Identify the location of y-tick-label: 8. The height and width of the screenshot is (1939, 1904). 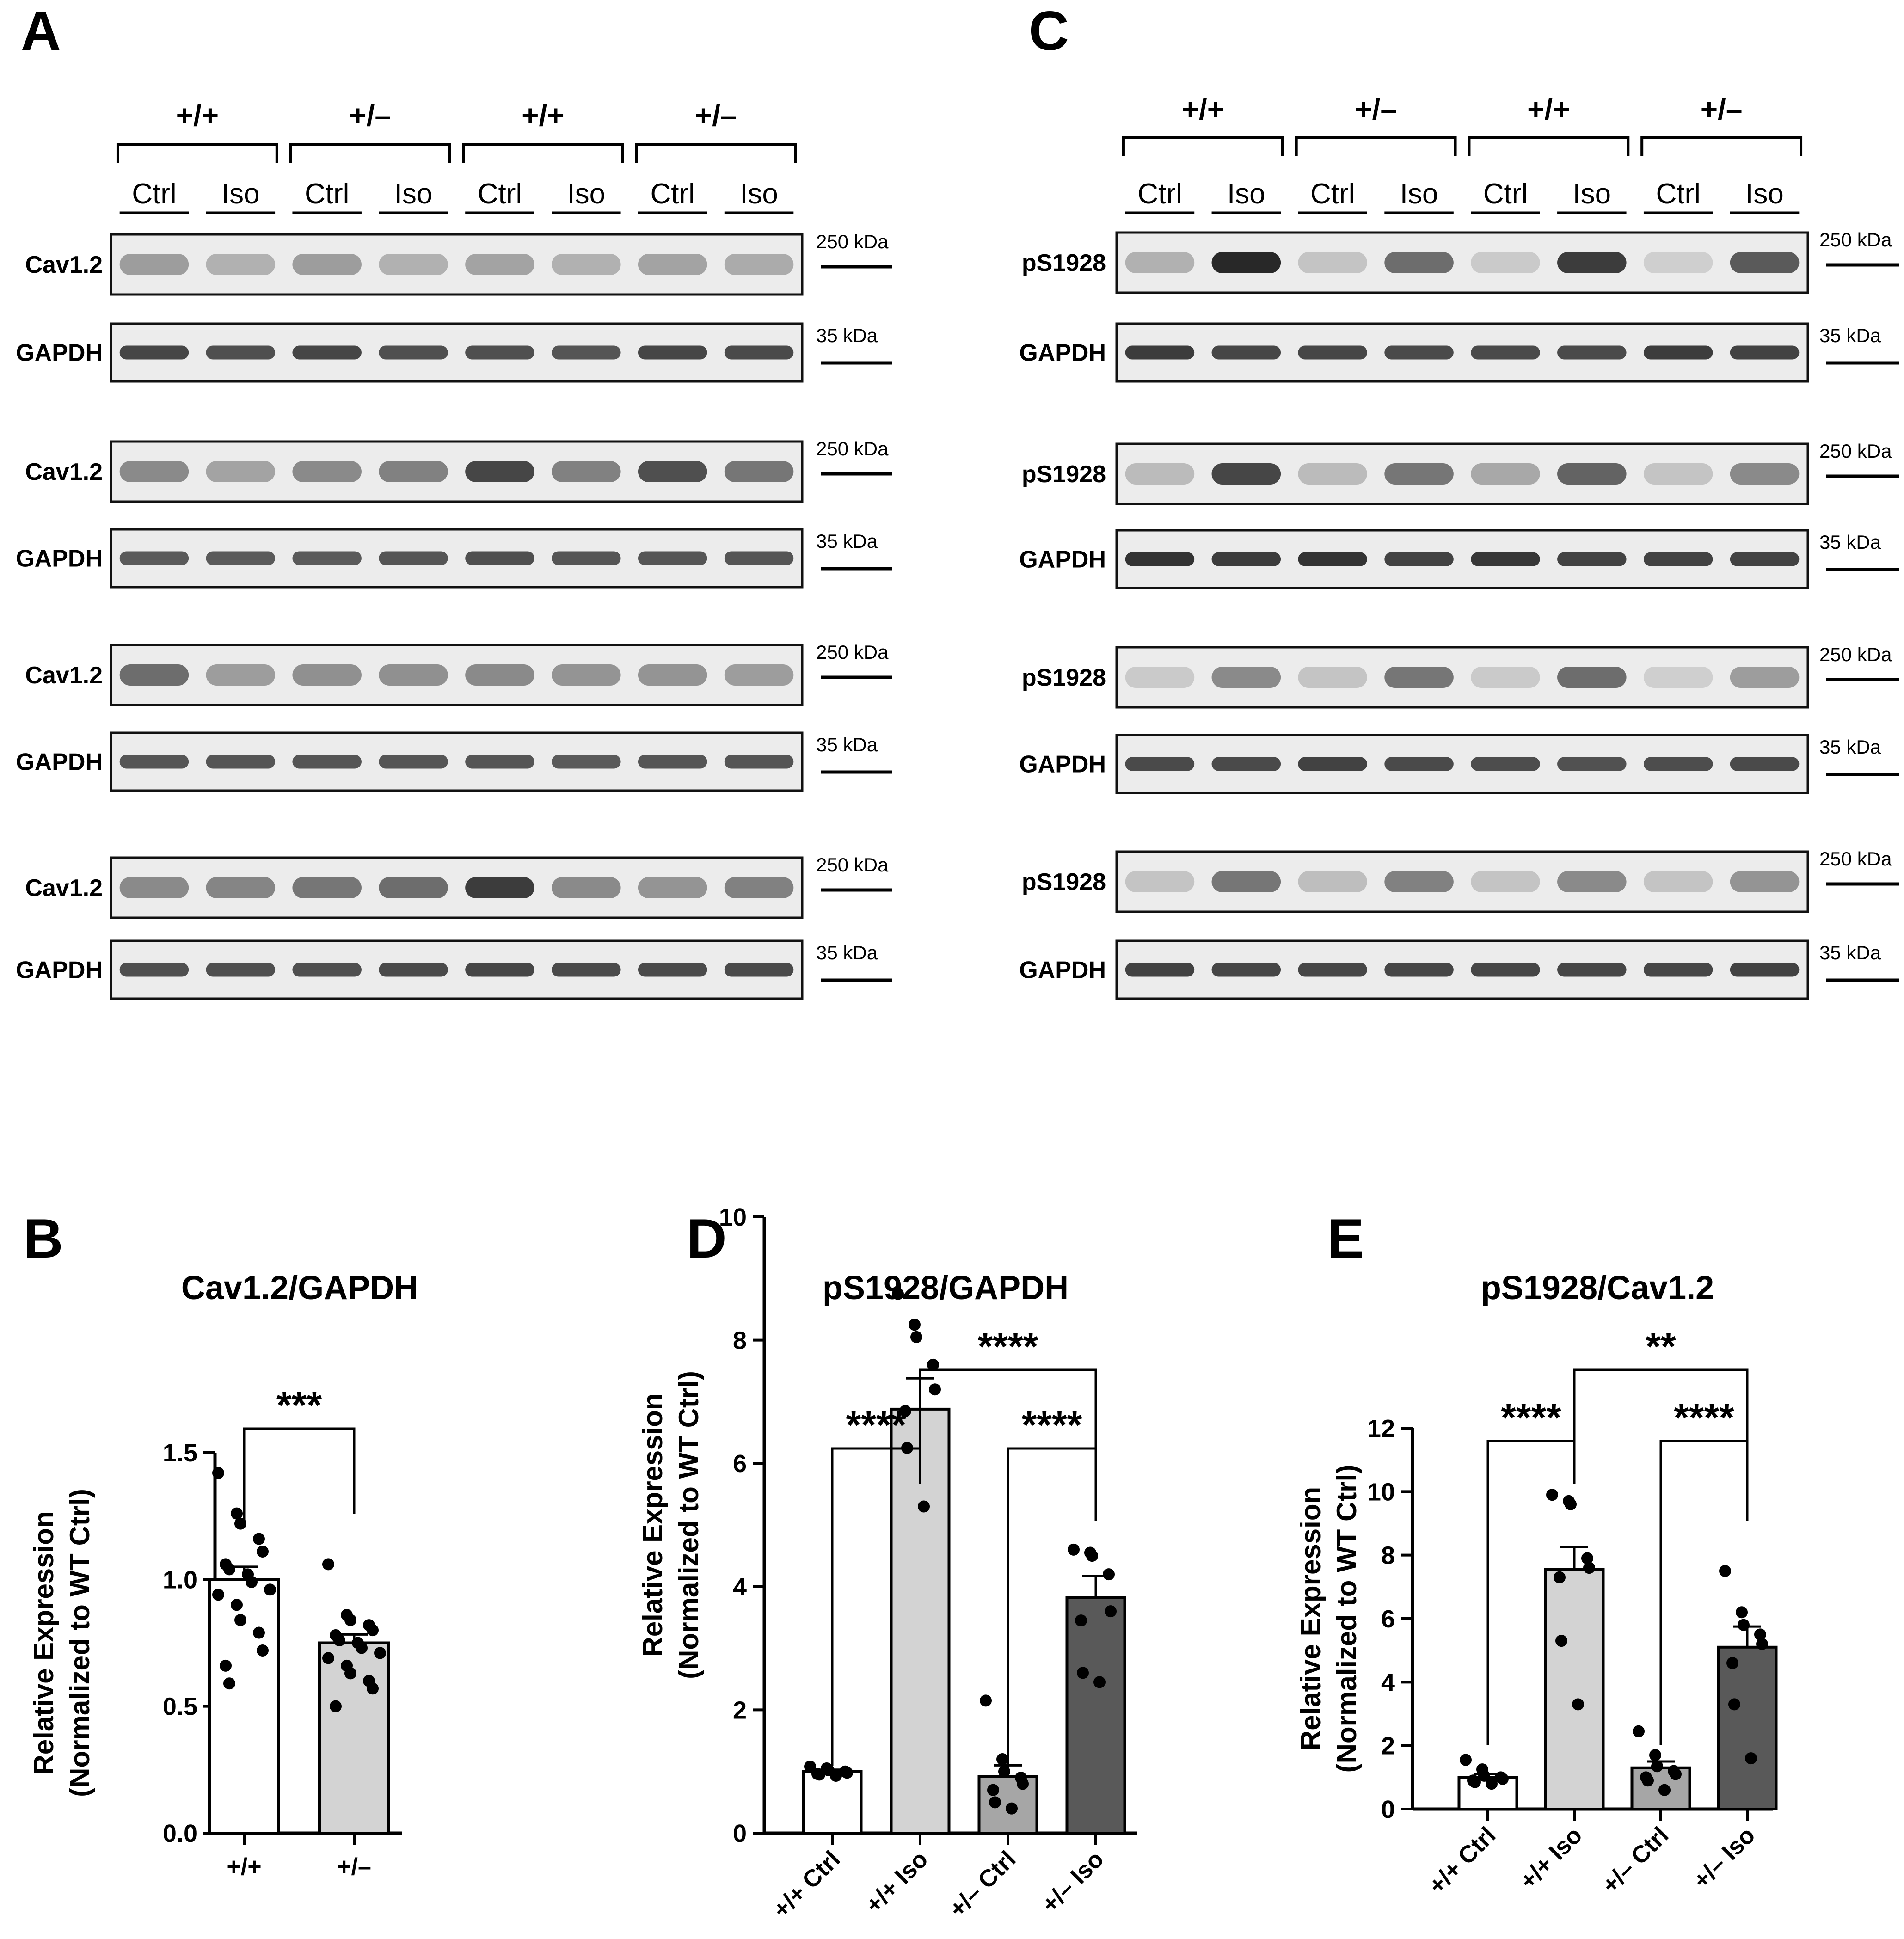
(740, 1341).